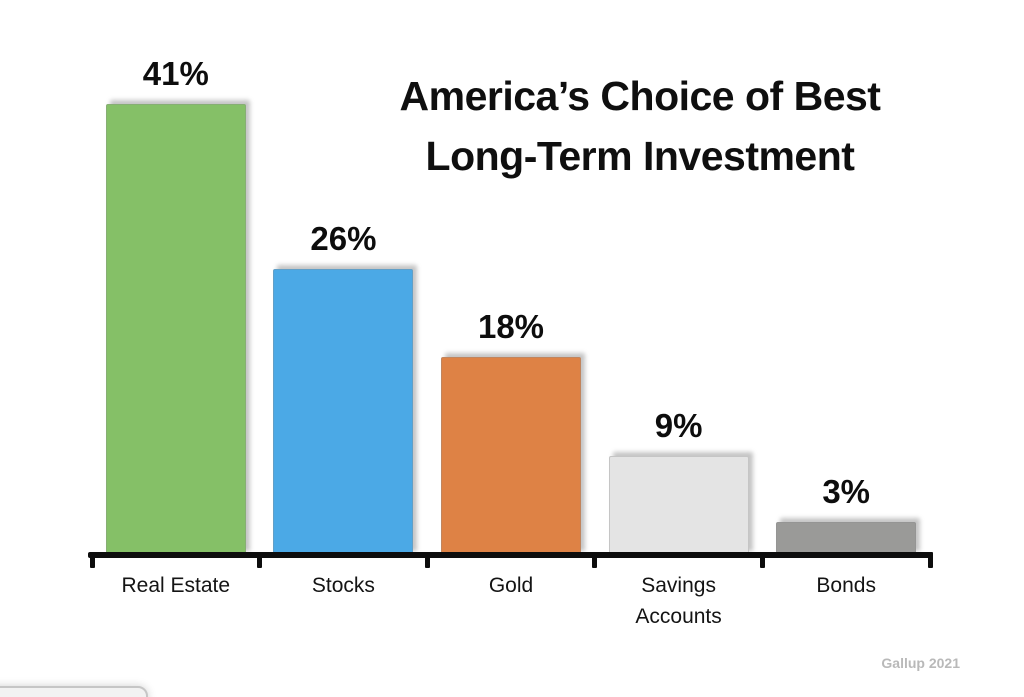  Describe the element at coordinates (74, 691) in the screenshot. I see `cutoff-bottom-left-element` at that location.